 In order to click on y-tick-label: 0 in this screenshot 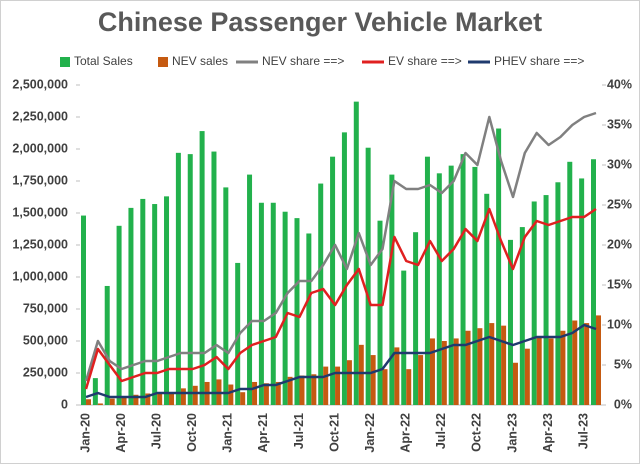, I will do `click(64, 404)`.